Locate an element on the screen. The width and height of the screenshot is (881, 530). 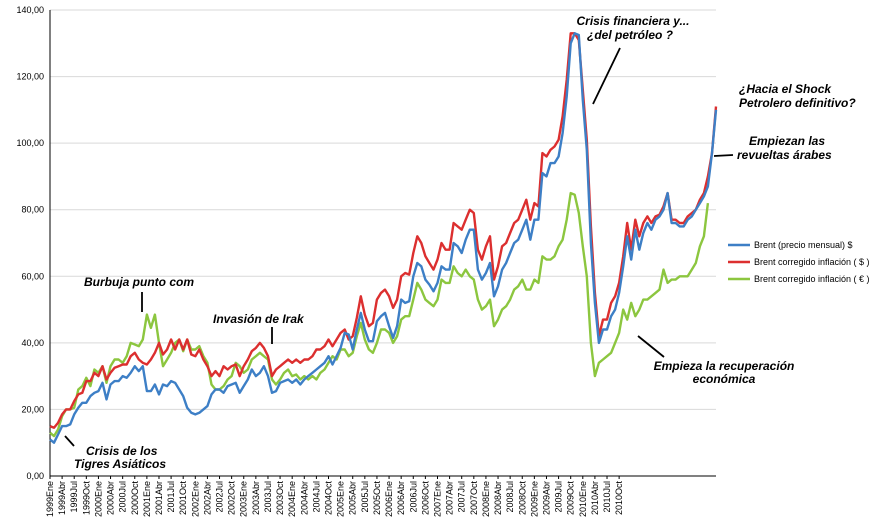
x-tick-label: 2004Ene is located at coordinates (292, 499).